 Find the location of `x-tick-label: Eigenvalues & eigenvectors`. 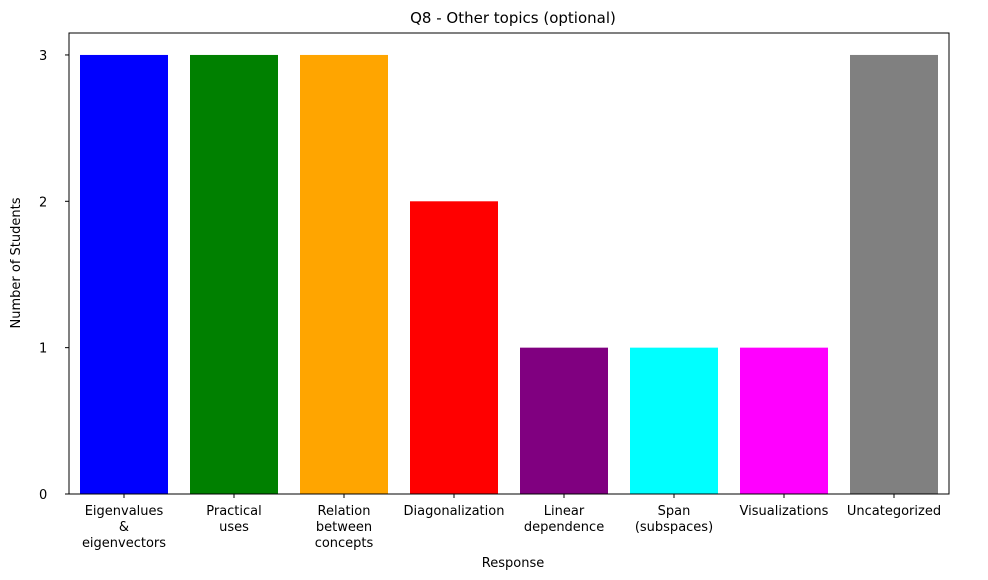

x-tick-label: Eigenvalues & eigenvectors is located at coordinates (124, 527).